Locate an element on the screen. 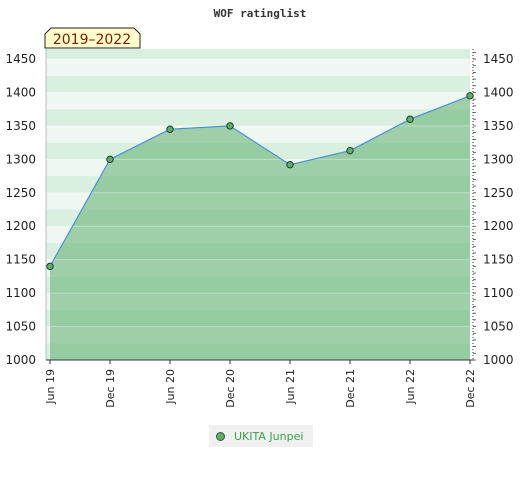  x-tick-label: Jun 21 is located at coordinates (290, 387).